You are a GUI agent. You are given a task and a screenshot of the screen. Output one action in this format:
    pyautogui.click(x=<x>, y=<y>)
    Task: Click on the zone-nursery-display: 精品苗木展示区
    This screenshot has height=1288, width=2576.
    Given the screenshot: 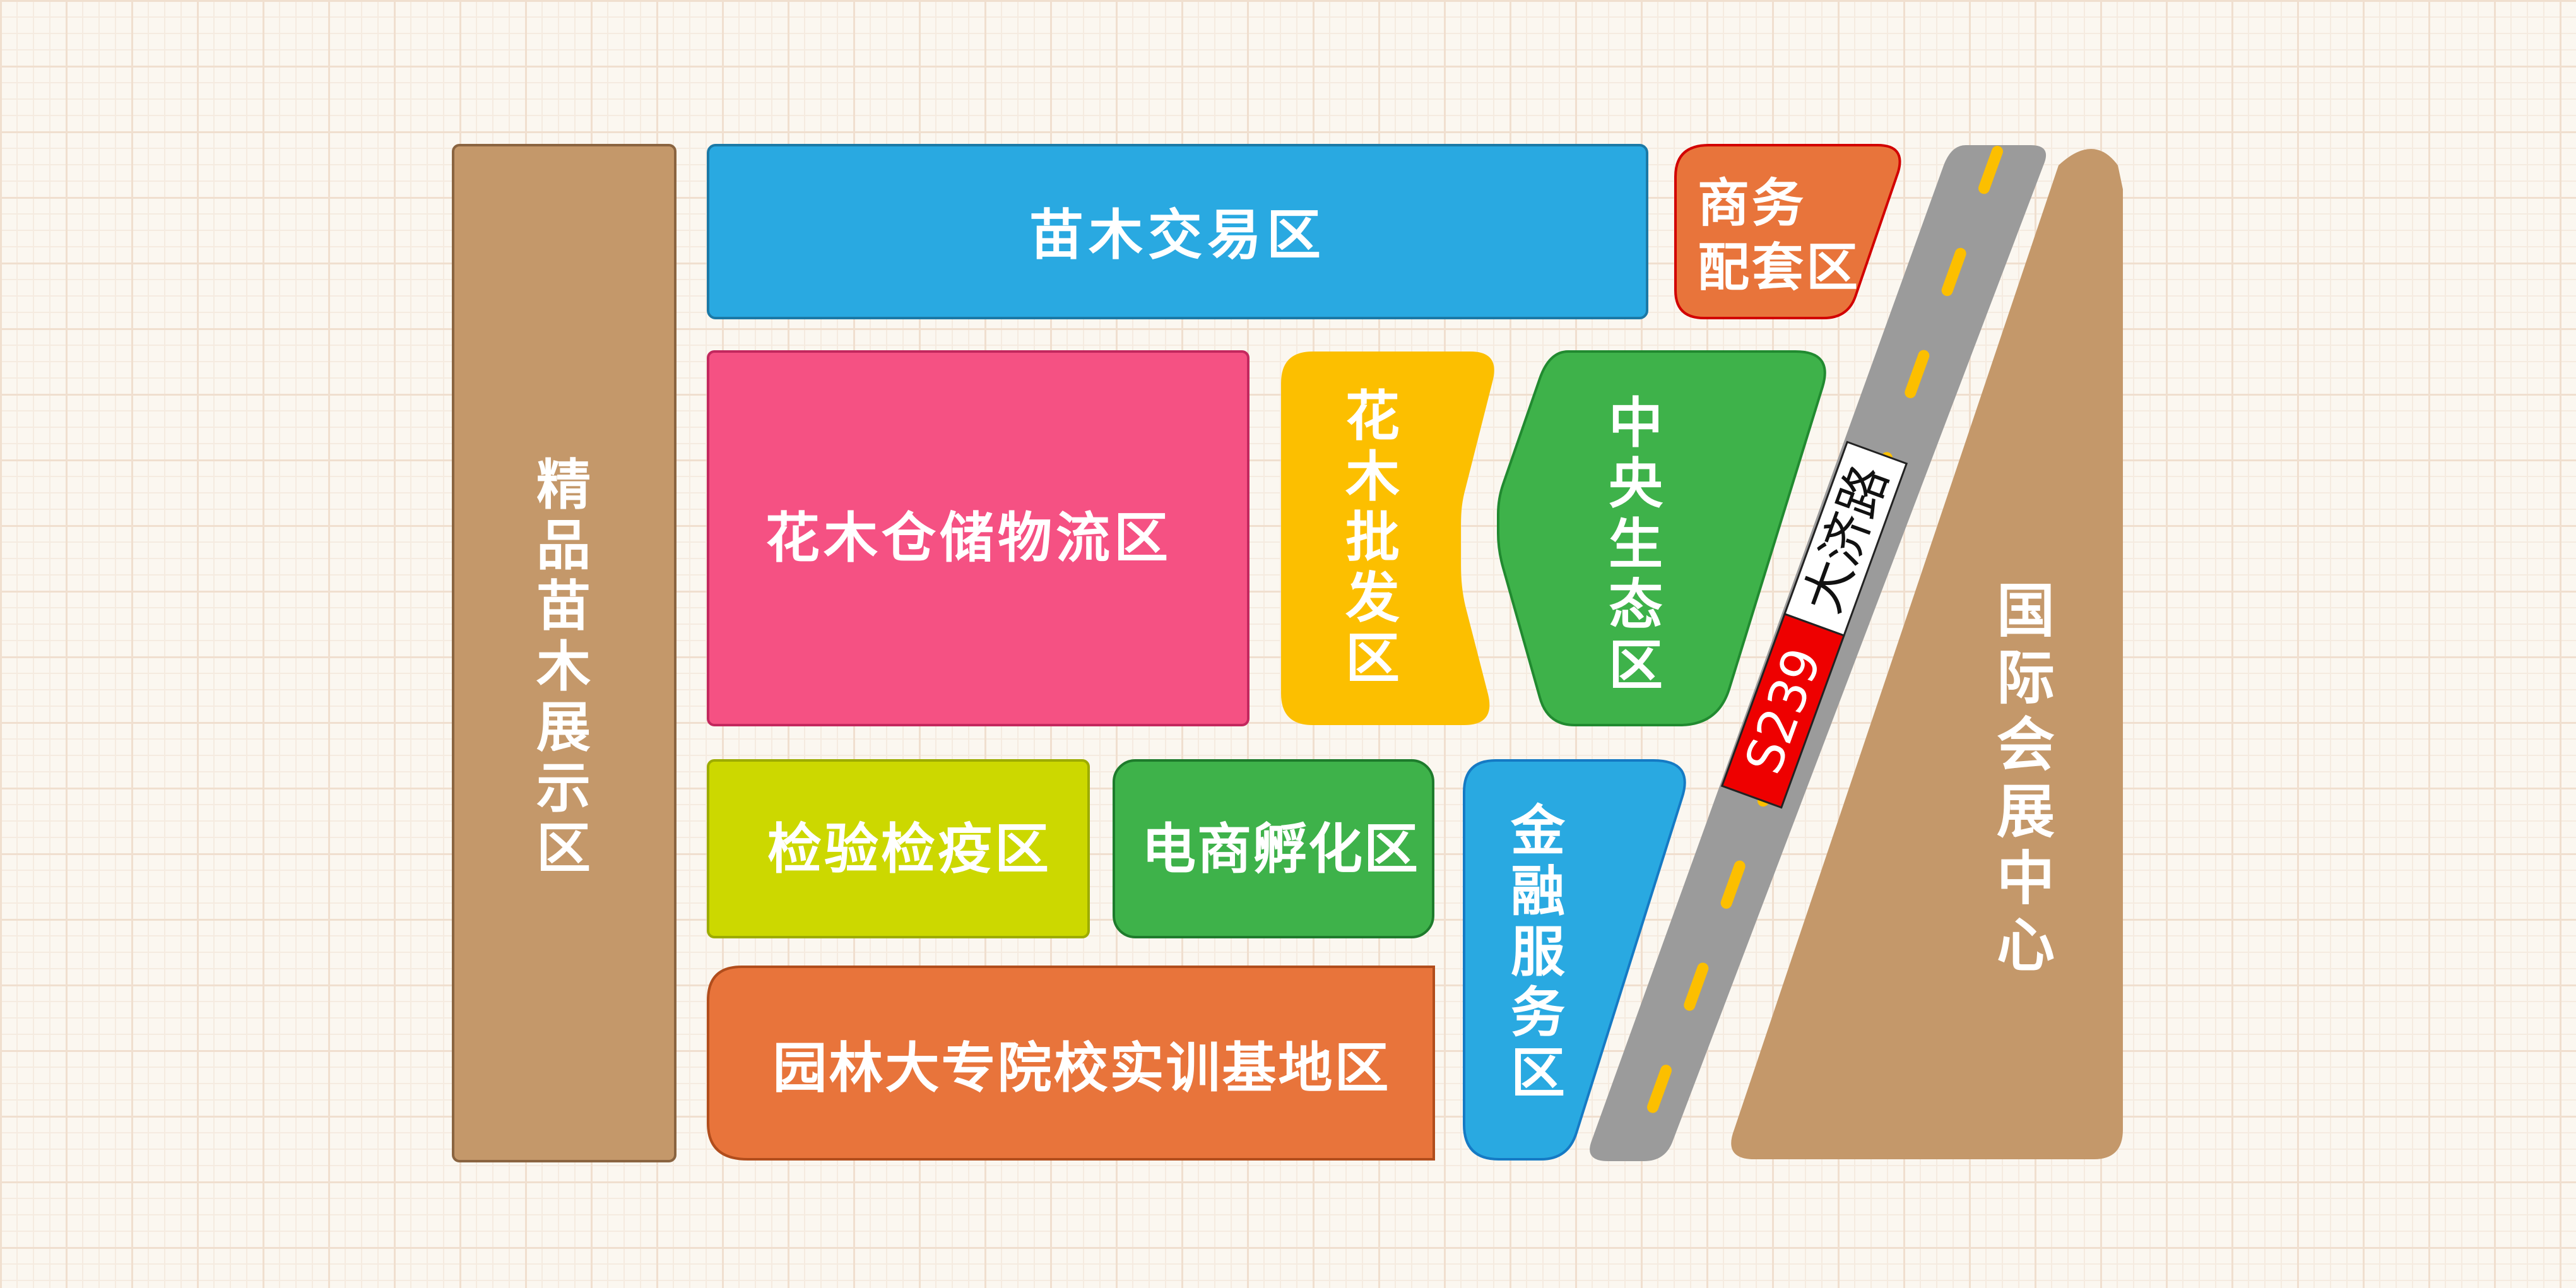 What is the action you would take?
    pyautogui.click(x=564, y=653)
    